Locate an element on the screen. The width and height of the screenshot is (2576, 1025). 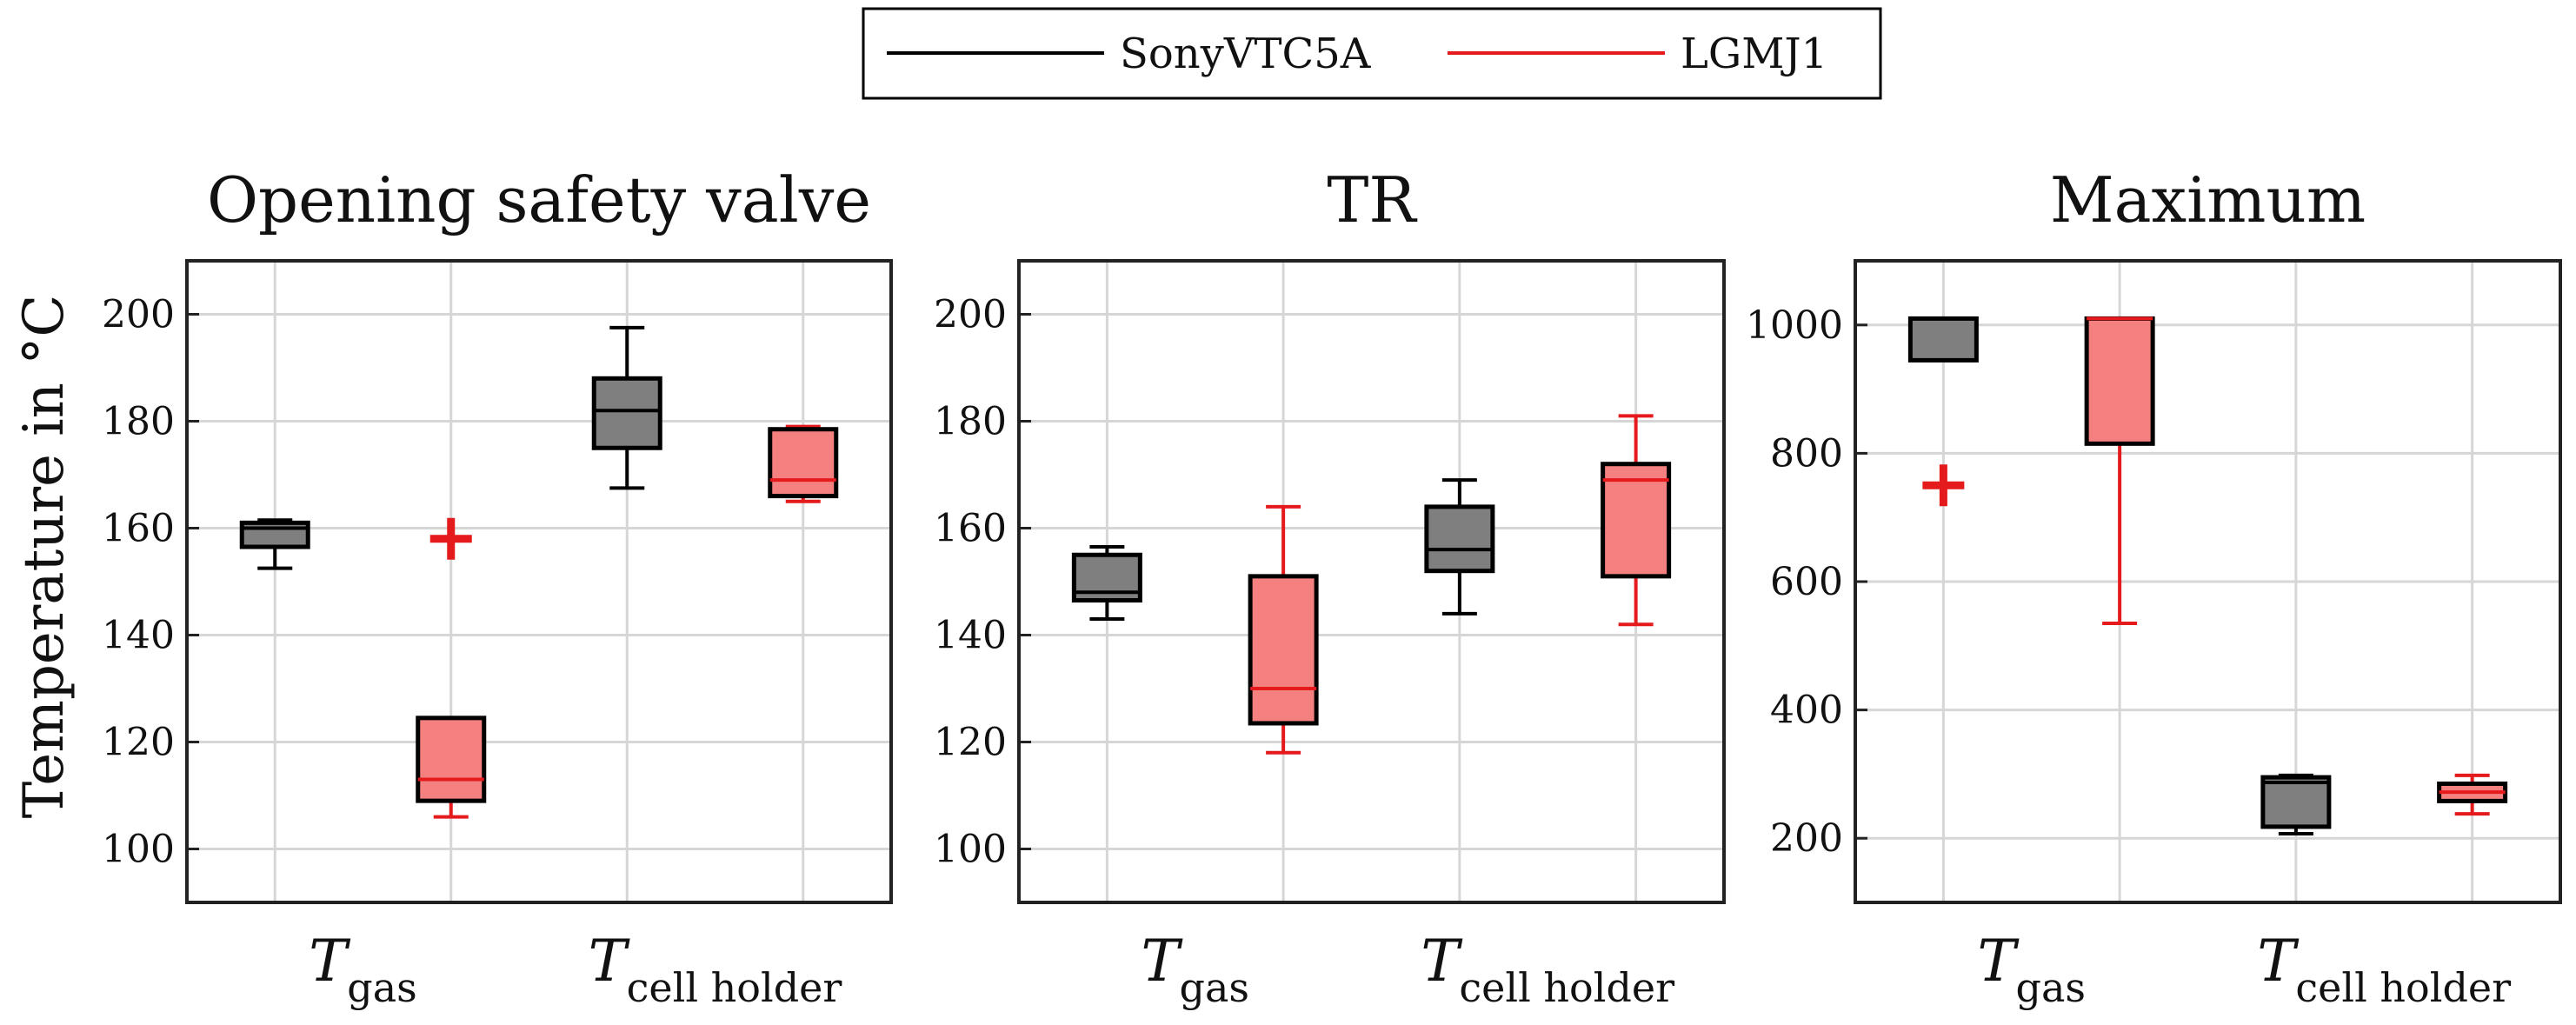
panel-title: Maximum is located at coordinates (2208, 199).